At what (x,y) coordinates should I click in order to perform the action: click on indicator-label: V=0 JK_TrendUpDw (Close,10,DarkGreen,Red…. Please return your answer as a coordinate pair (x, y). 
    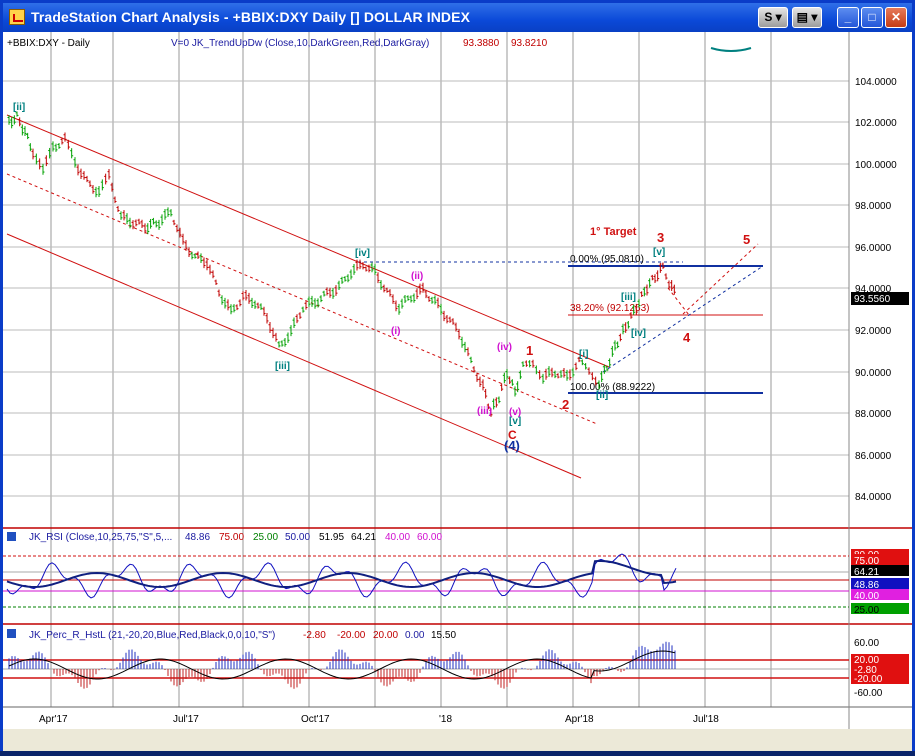
    Looking at the image, I should click on (300, 43).